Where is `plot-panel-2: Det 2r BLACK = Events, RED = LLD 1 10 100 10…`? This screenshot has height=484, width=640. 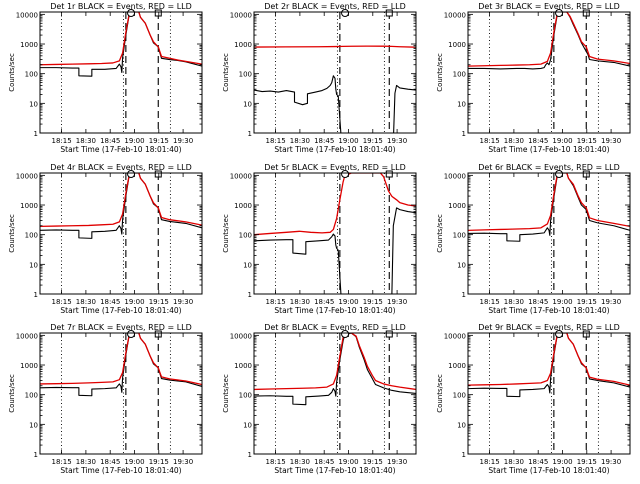
plot-panel-2: Det 2r BLACK = Events, RED = LLD 1 10 100 10… is located at coordinates (319, 78).